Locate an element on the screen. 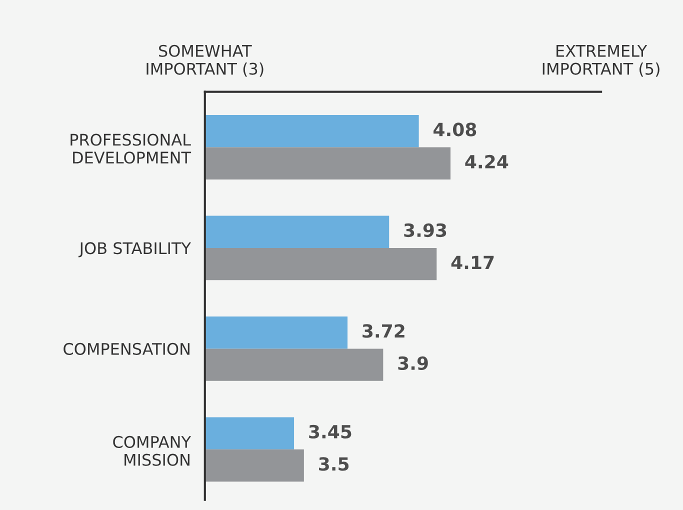  y-tick-label: COMPENSATION is located at coordinates (127, 348).